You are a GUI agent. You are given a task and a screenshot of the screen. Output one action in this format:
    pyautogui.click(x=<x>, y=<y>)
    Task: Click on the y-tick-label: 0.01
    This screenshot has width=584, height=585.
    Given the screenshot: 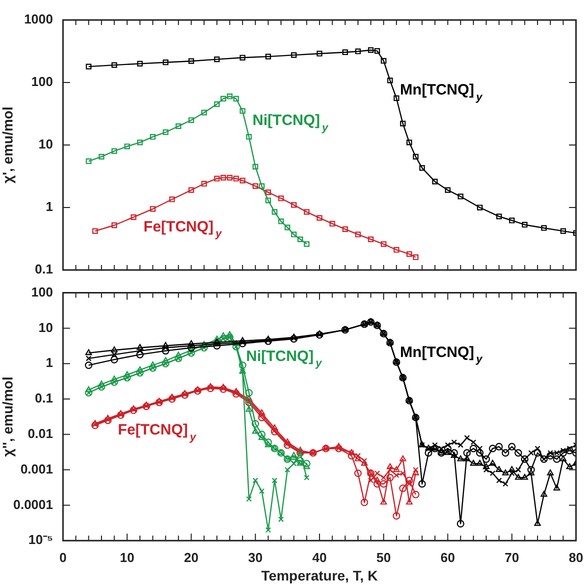 What is the action you would take?
    pyautogui.click(x=40, y=433)
    